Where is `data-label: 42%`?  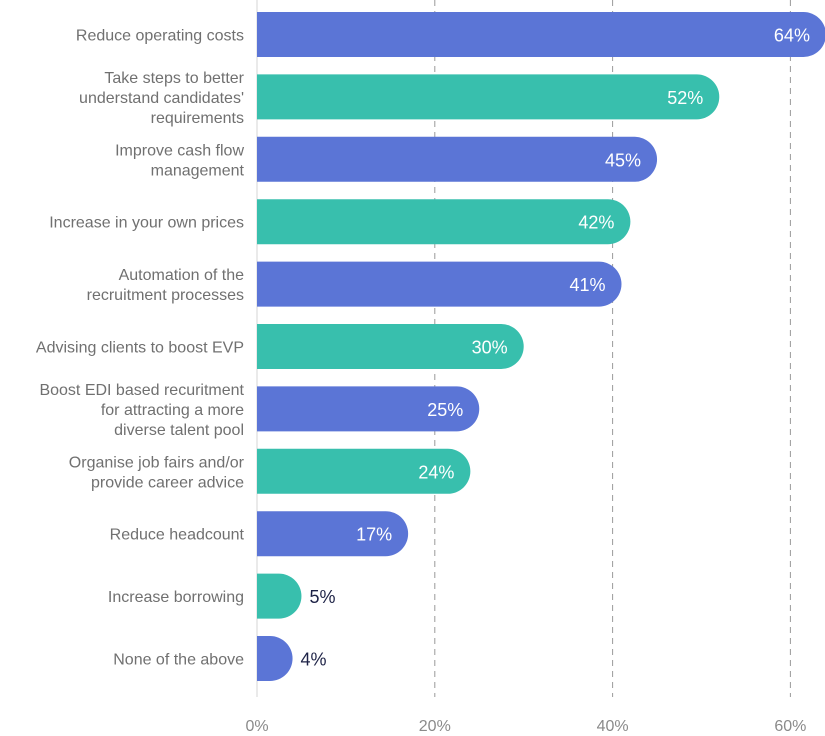 data-label: 42% is located at coordinates (596, 223).